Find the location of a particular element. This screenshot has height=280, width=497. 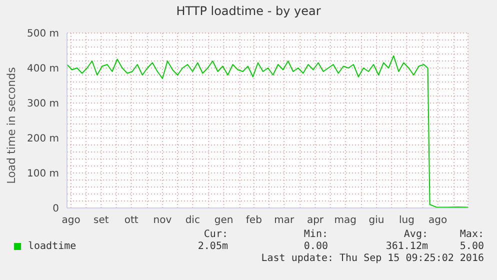

x-tick-label: lug is located at coordinates (406, 220).